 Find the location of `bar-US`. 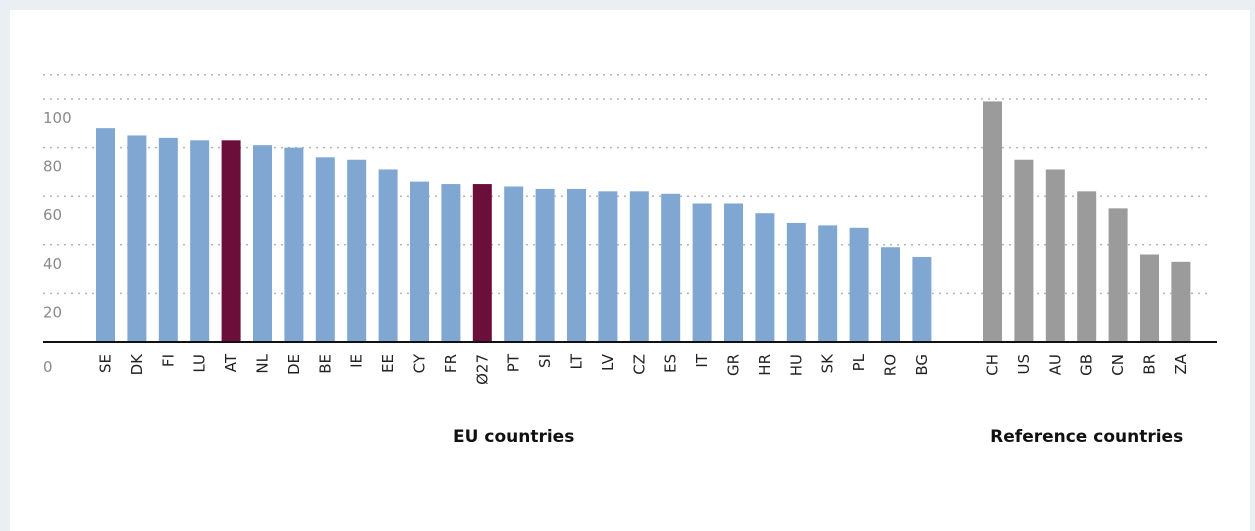

bar-US is located at coordinates (1024, 250).